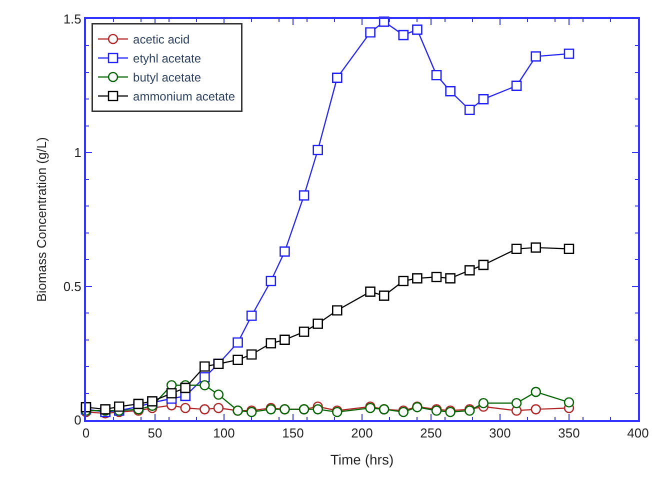  I want to click on x-tick-label: 300, so click(500, 433).